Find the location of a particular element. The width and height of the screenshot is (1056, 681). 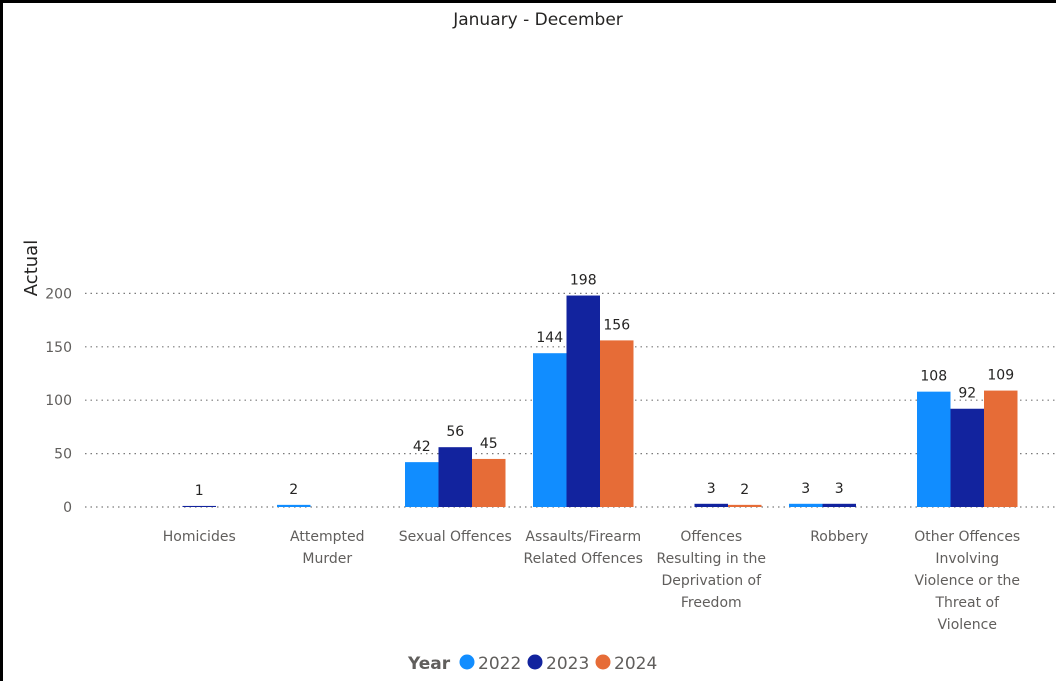

y-axis-label: Actual is located at coordinates (31, 268).